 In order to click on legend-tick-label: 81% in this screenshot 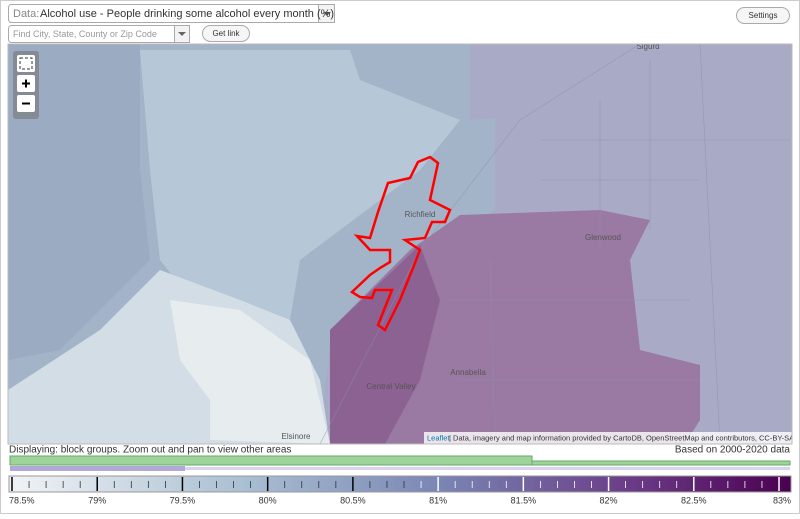, I will do `click(438, 500)`.